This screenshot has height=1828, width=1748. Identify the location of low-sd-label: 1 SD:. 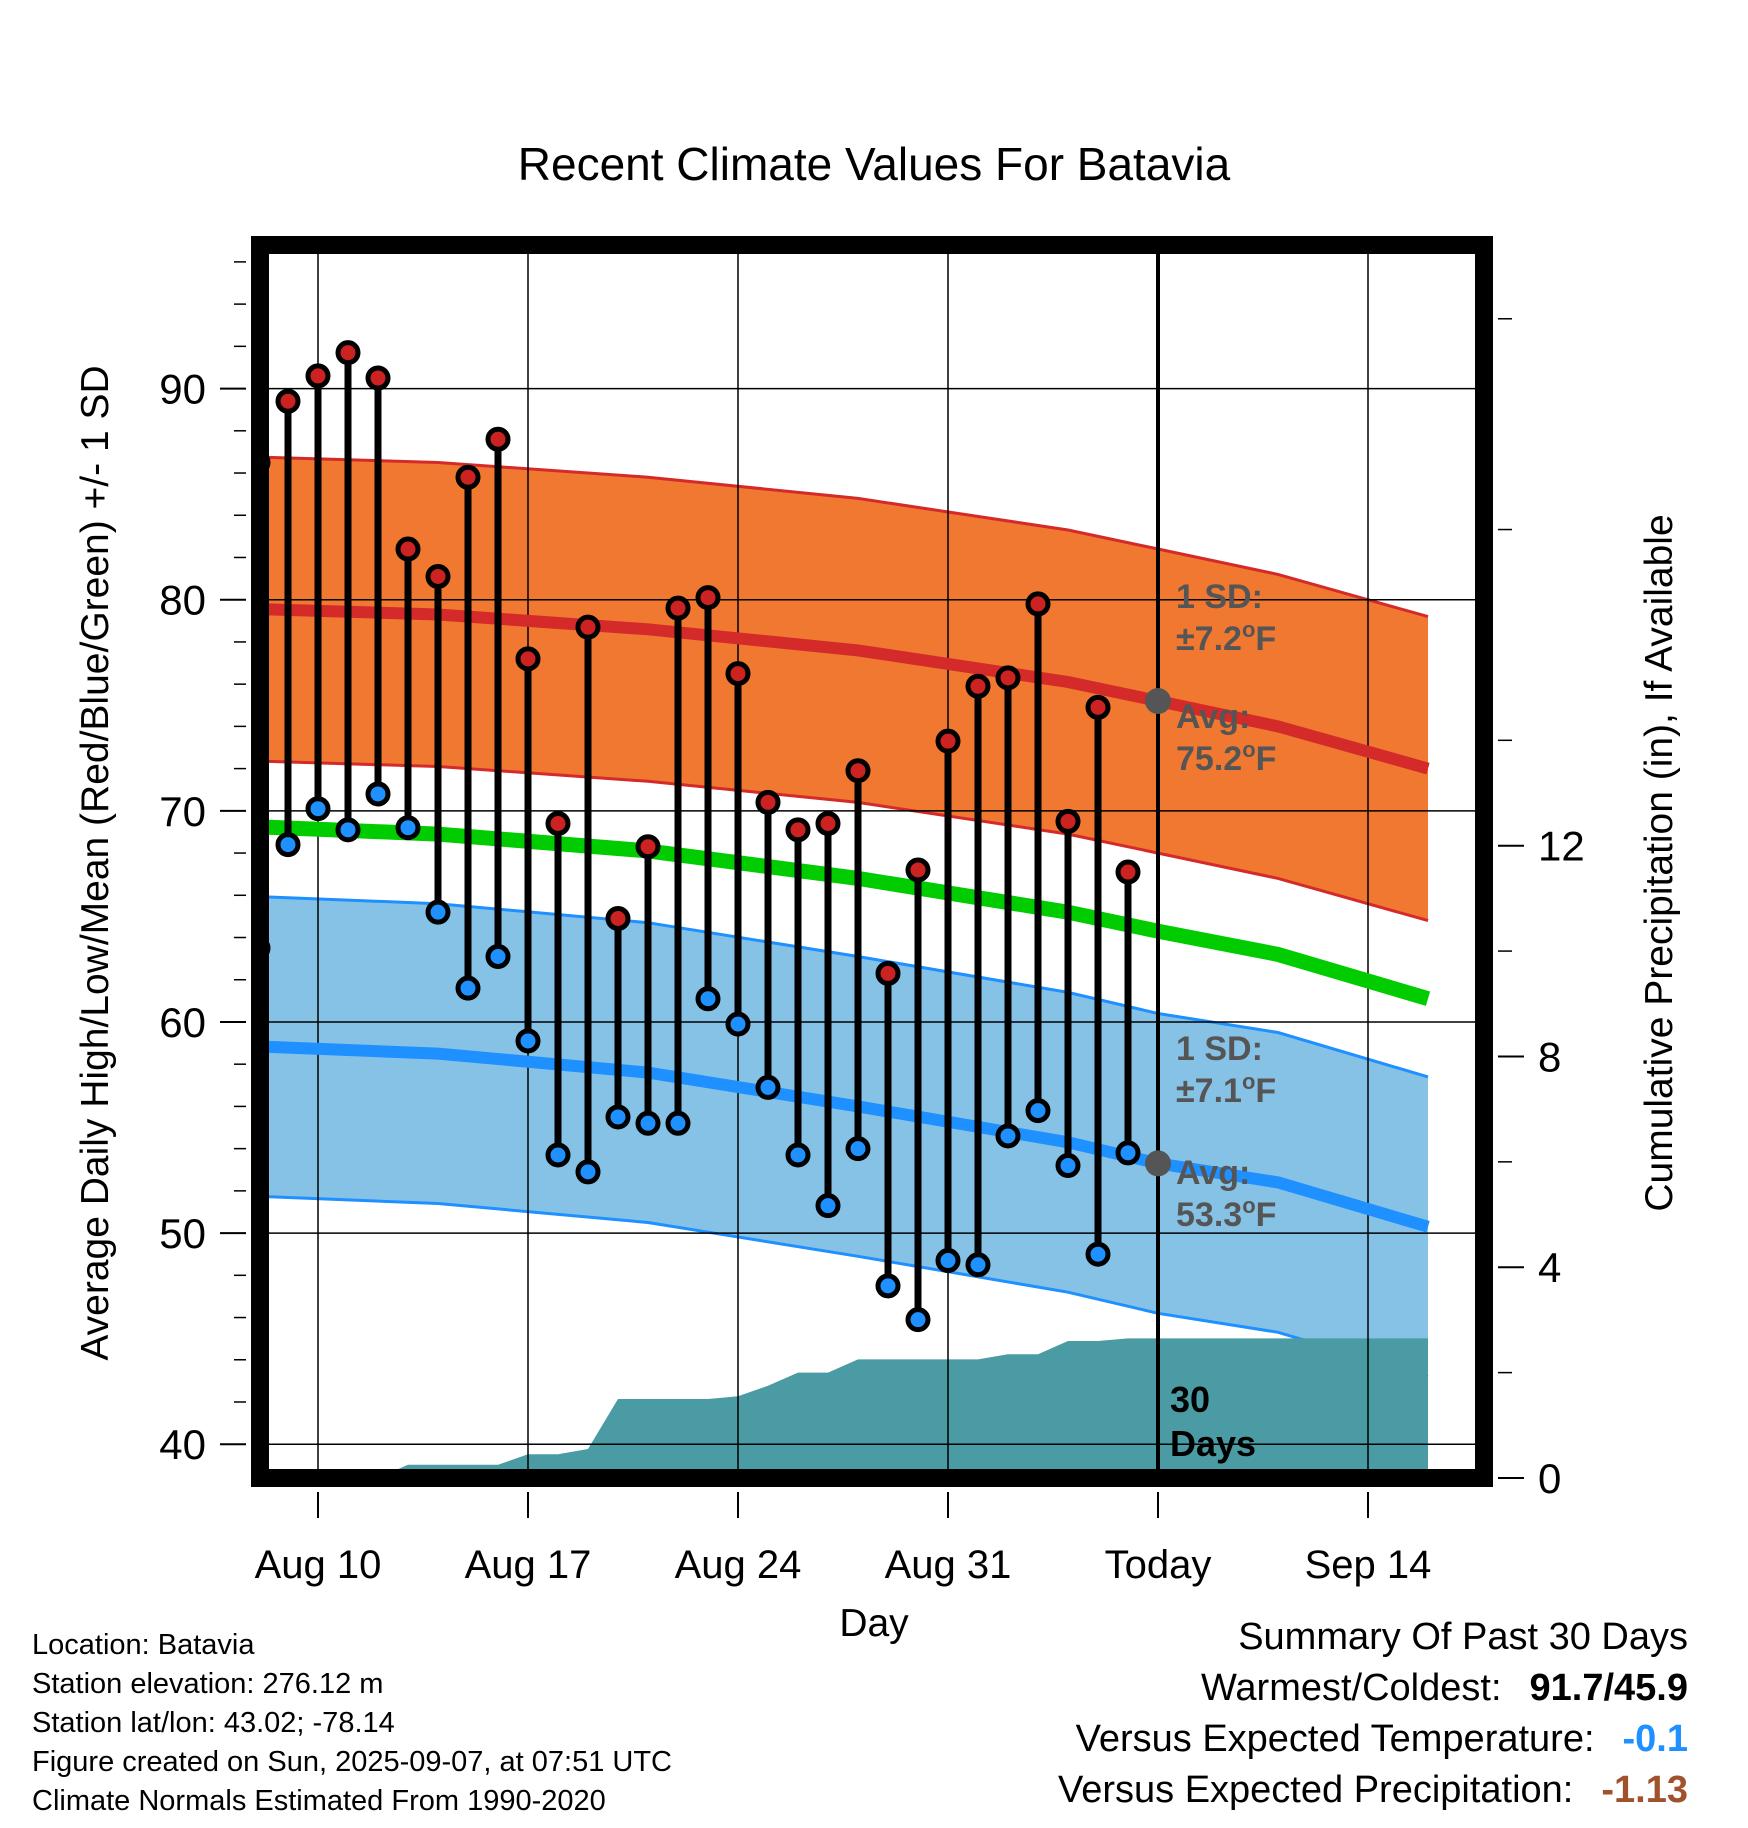
(1219, 1049).